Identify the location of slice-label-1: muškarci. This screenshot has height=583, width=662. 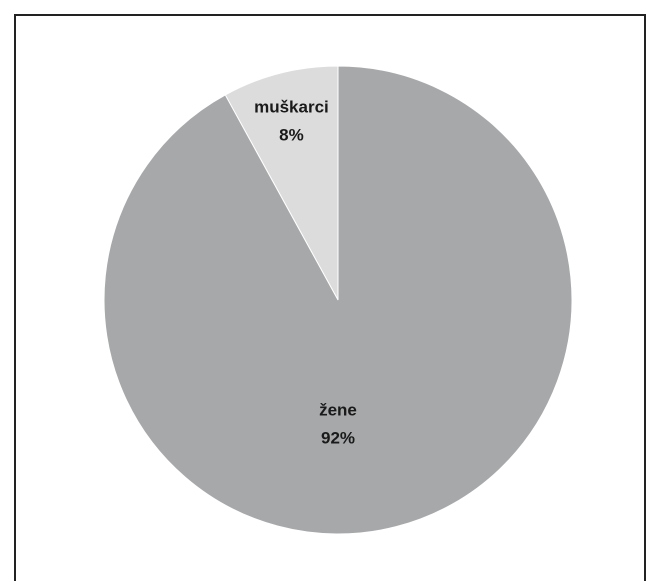
(291, 107).